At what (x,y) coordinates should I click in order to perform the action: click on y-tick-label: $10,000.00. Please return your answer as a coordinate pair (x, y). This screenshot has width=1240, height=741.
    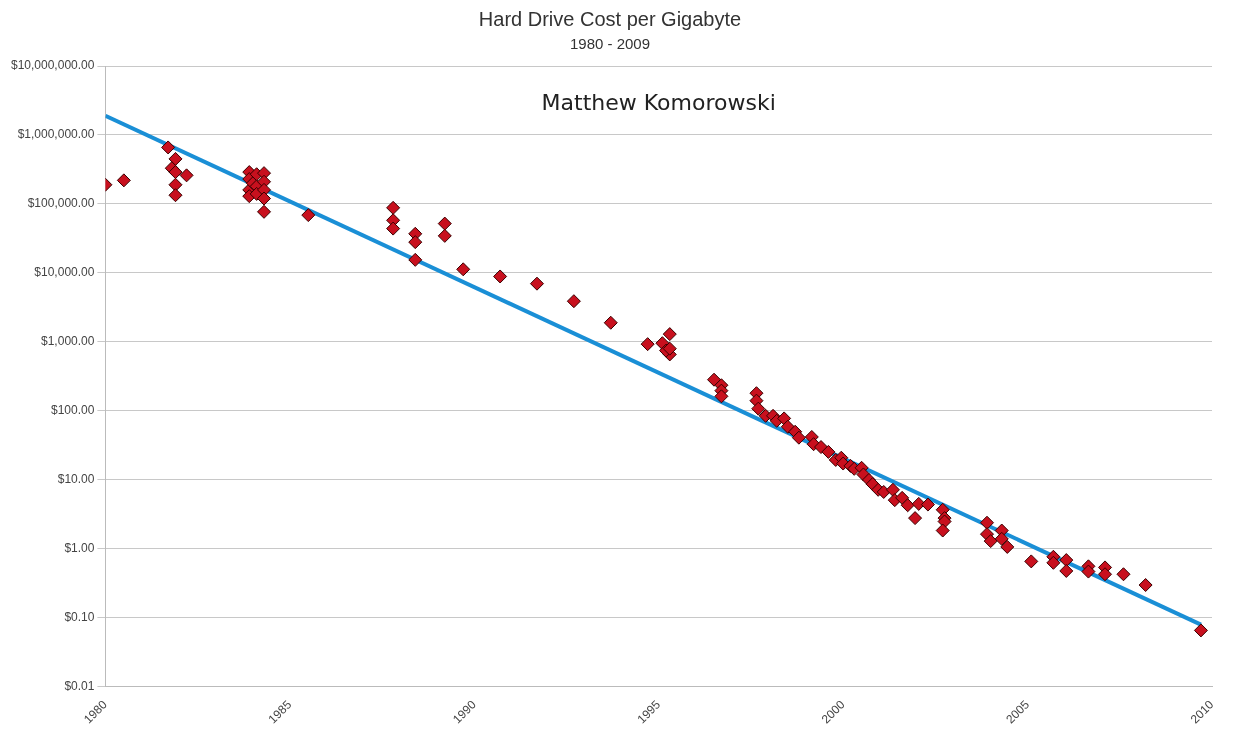
    Looking at the image, I should click on (64, 272).